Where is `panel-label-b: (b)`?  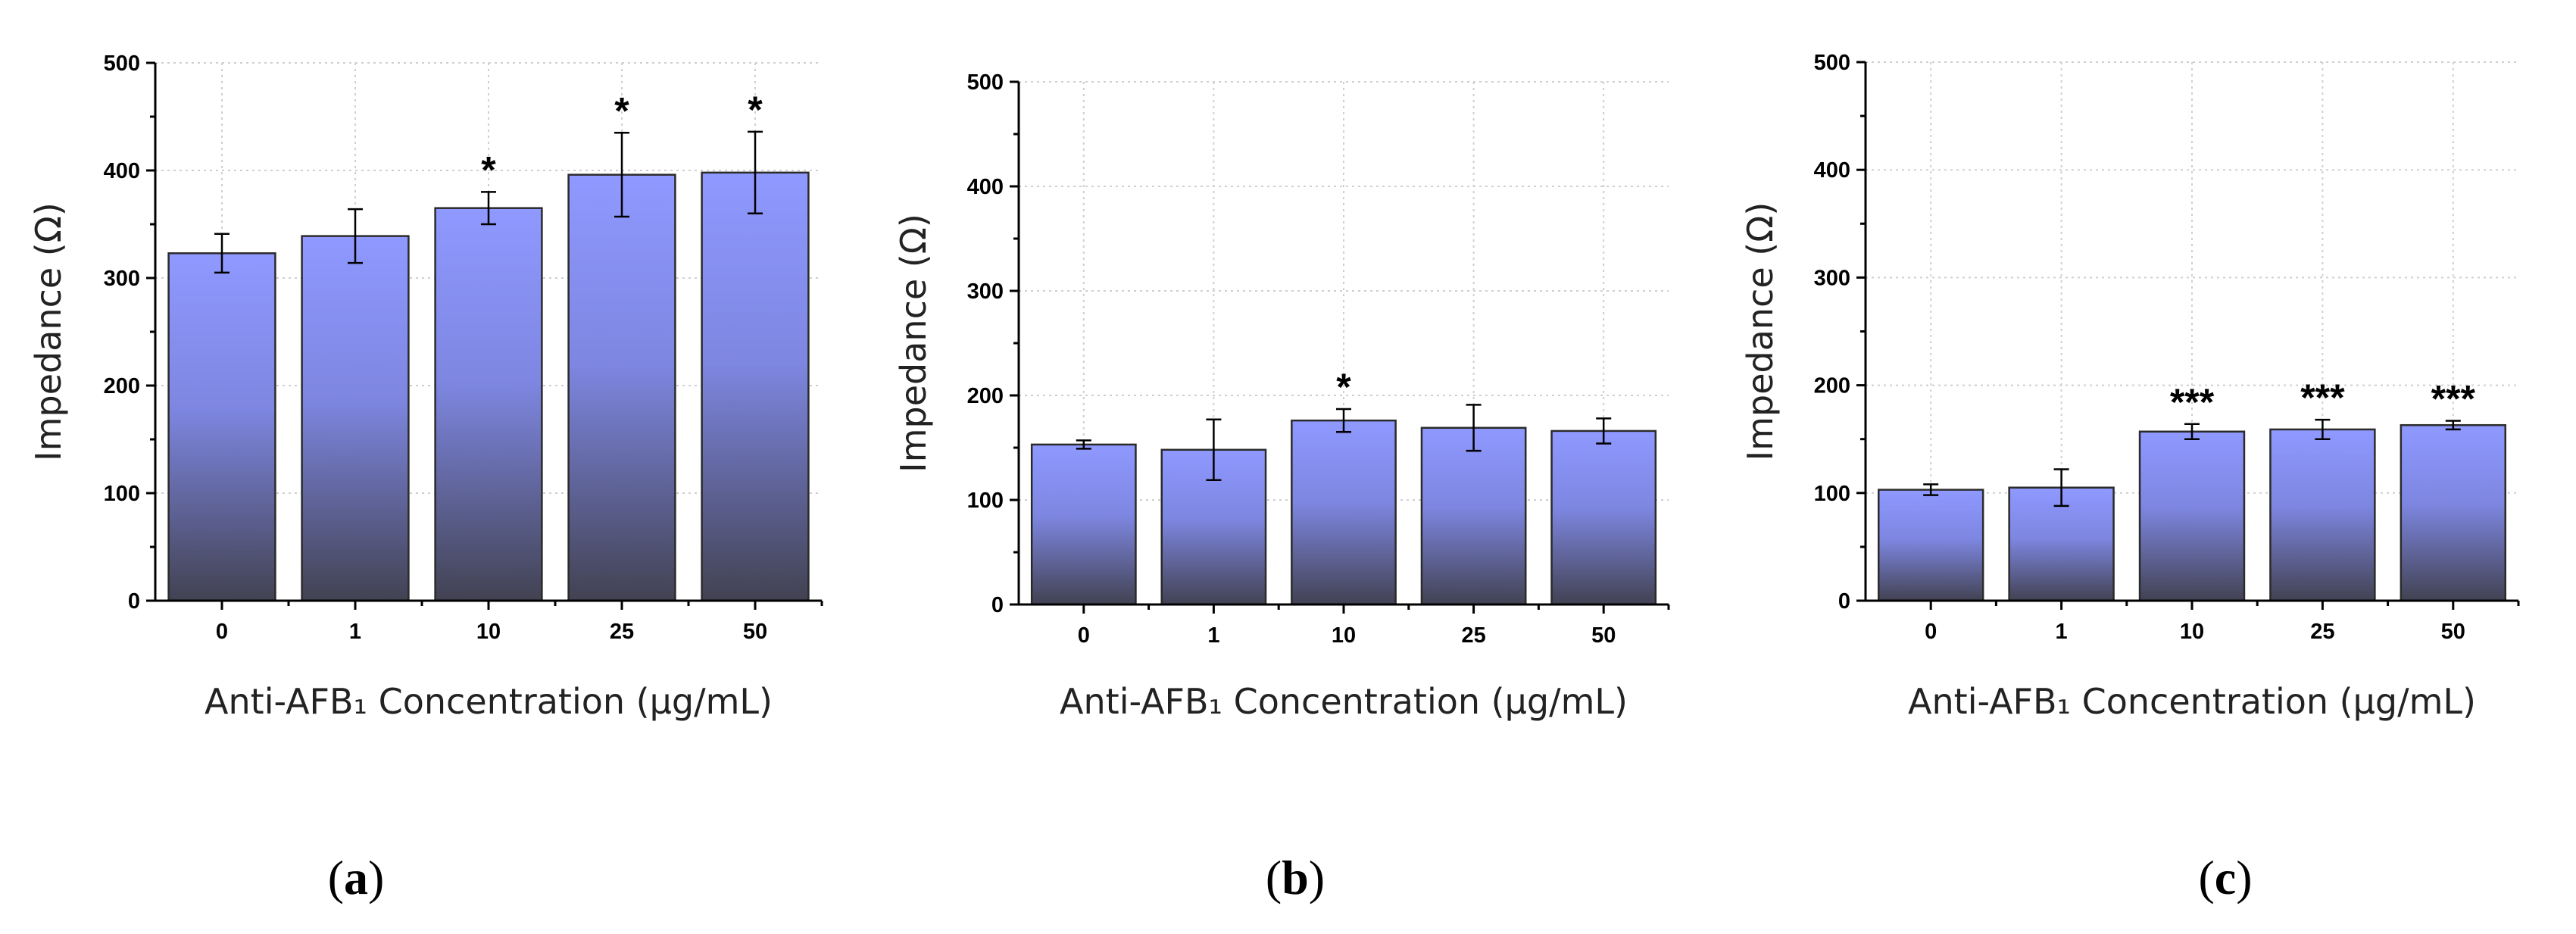
panel-label-b: (b) is located at coordinates (1295, 878).